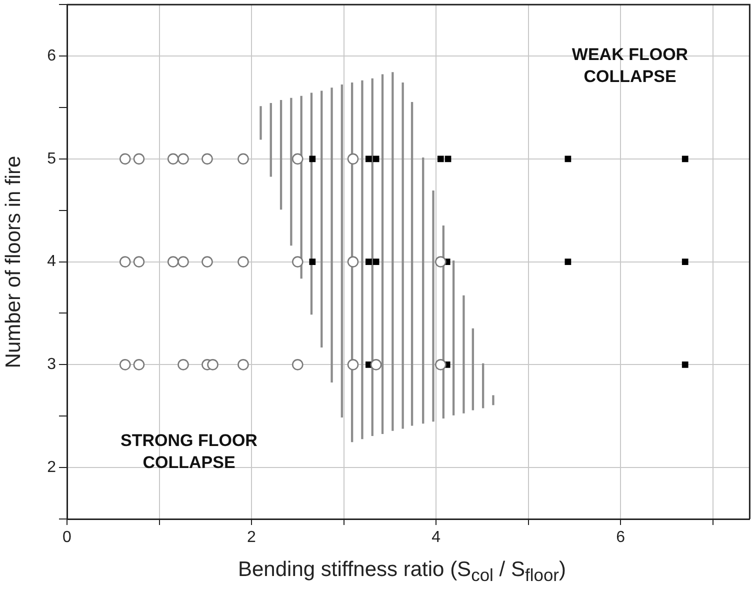 This screenshot has width=756, height=597. Describe the element at coordinates (436, 537) in the screenshot. I see `x-tick-label: 4` at that location.